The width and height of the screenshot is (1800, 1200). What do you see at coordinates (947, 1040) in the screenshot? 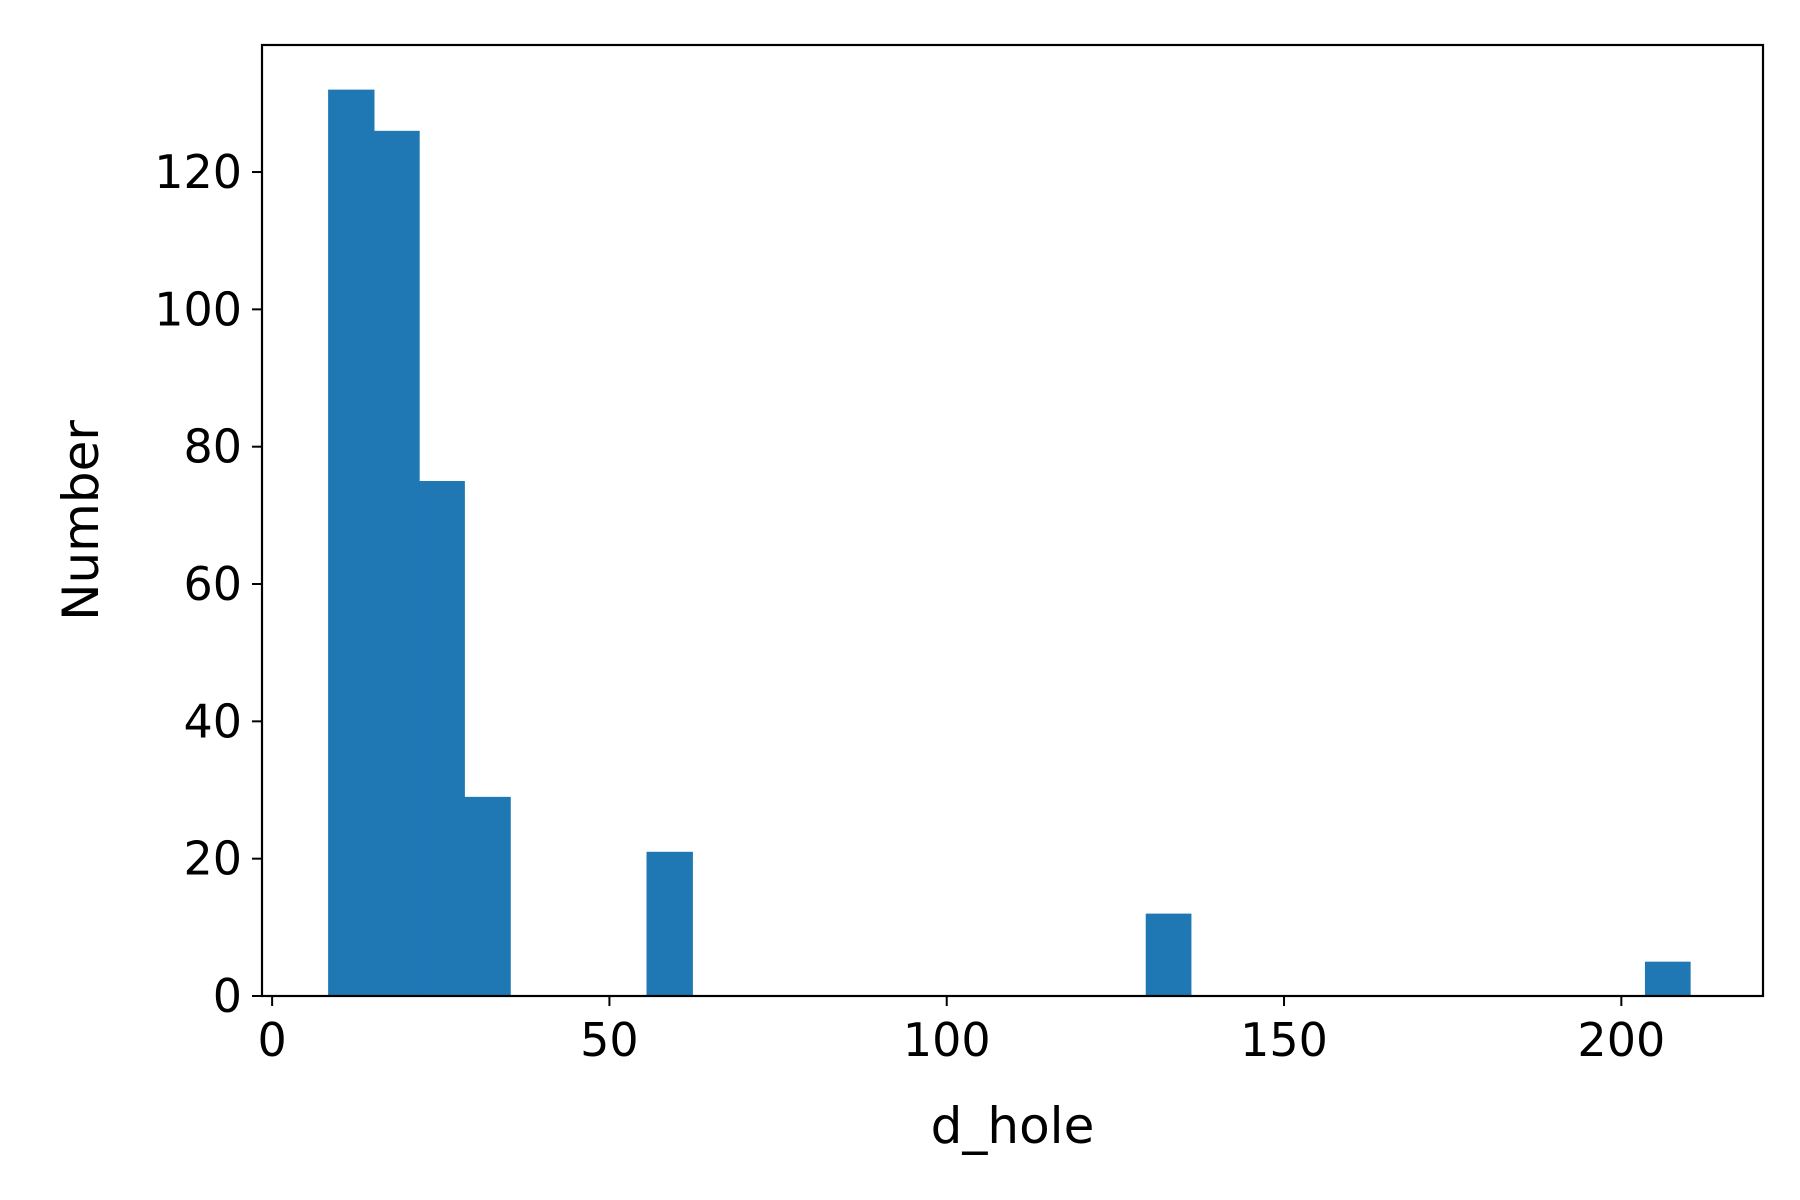
I see `x-tick-label-2: 100` at bounding box center [947, 1040].